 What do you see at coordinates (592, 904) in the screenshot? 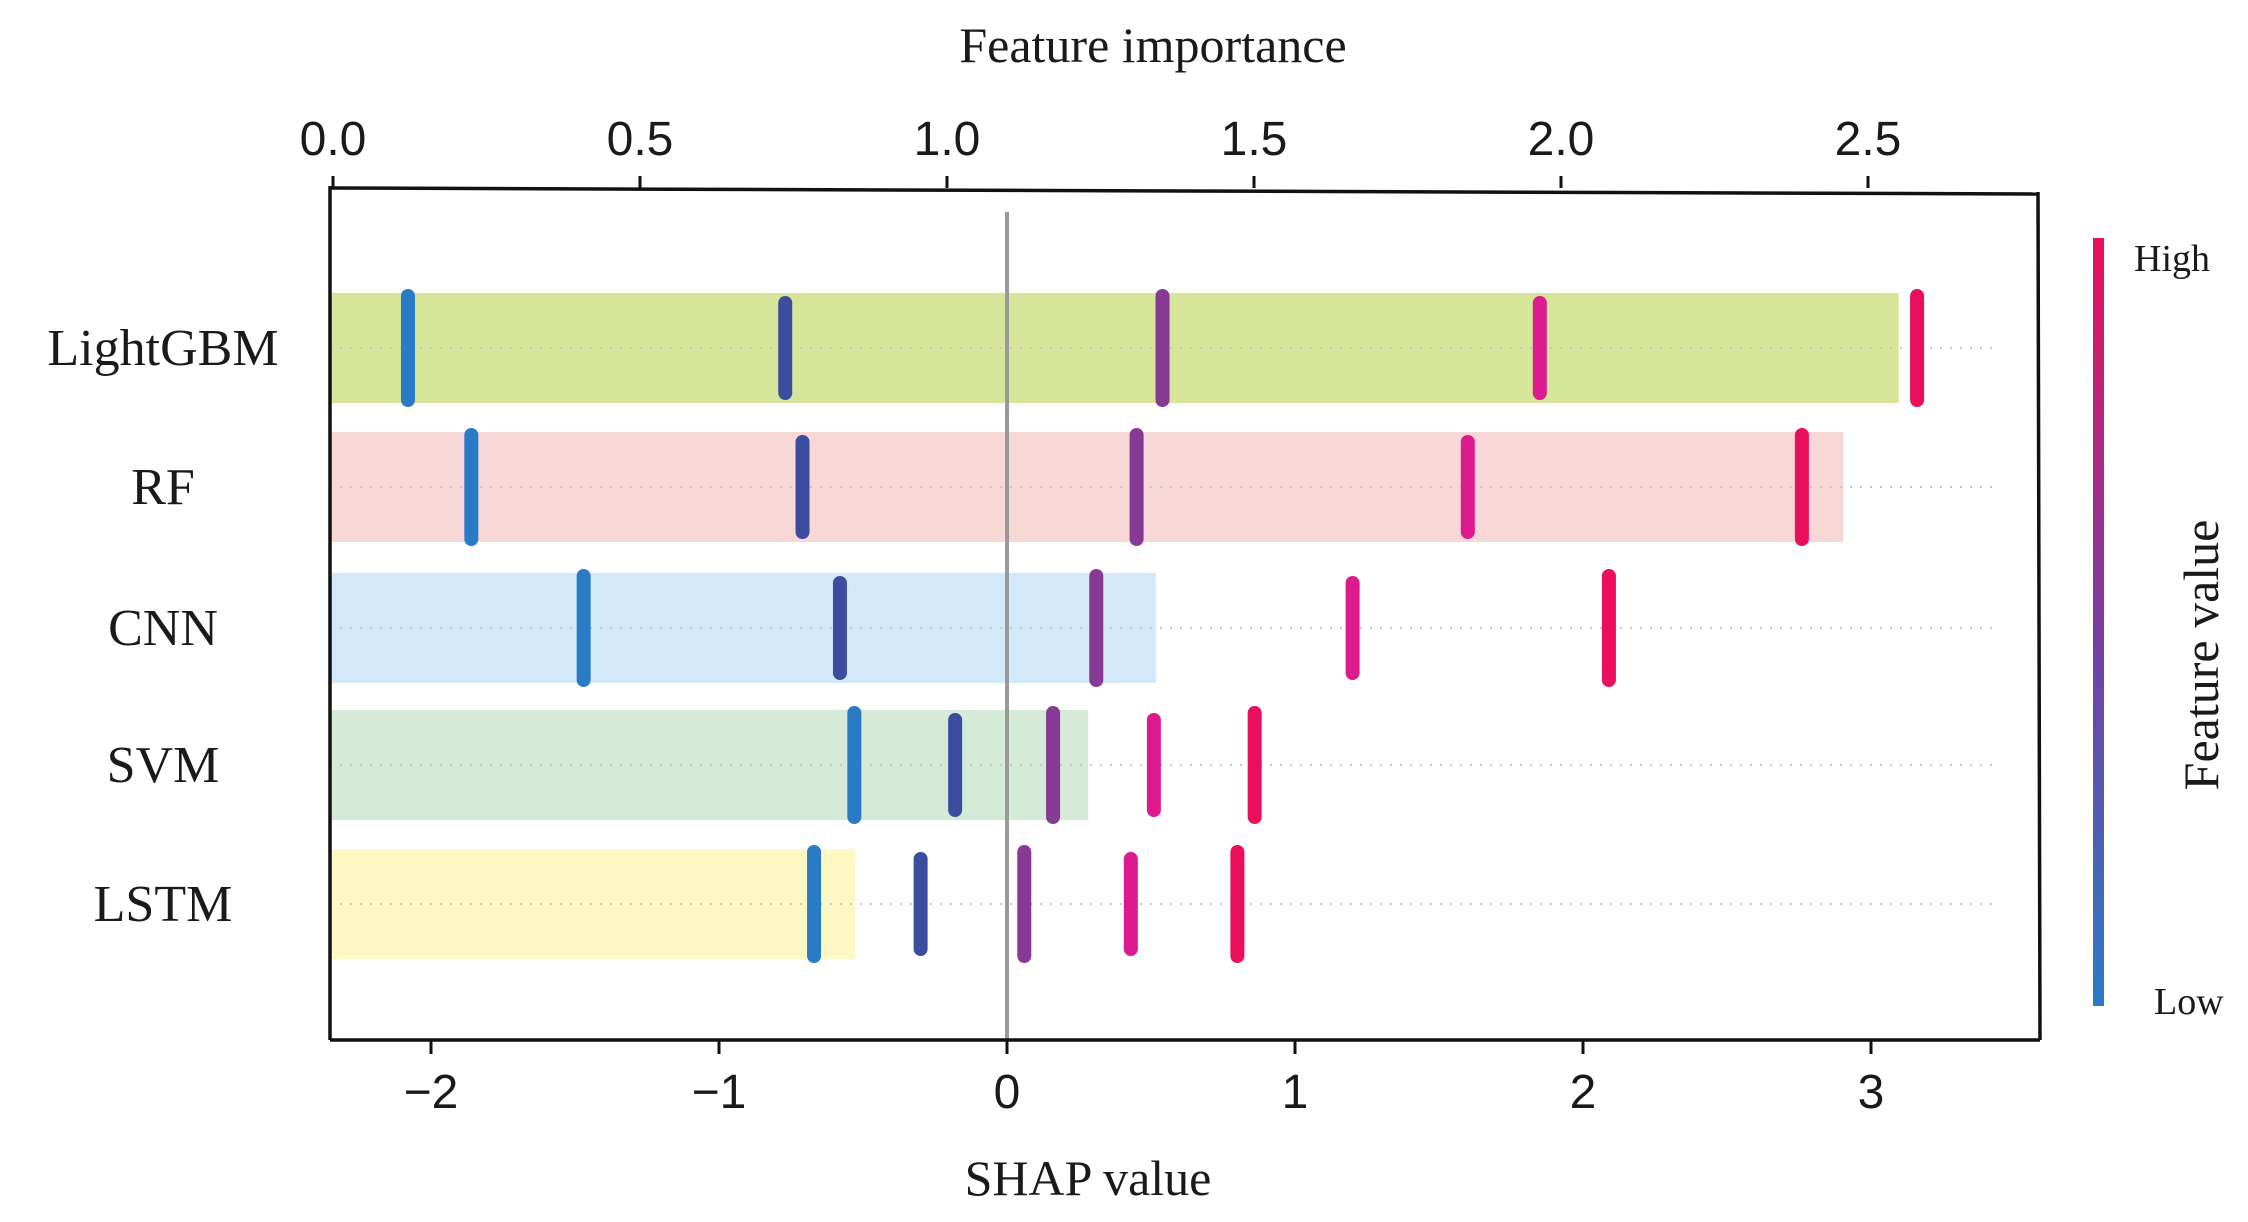
I see `importance-bar-lstm` at bounding box center [592, 904].